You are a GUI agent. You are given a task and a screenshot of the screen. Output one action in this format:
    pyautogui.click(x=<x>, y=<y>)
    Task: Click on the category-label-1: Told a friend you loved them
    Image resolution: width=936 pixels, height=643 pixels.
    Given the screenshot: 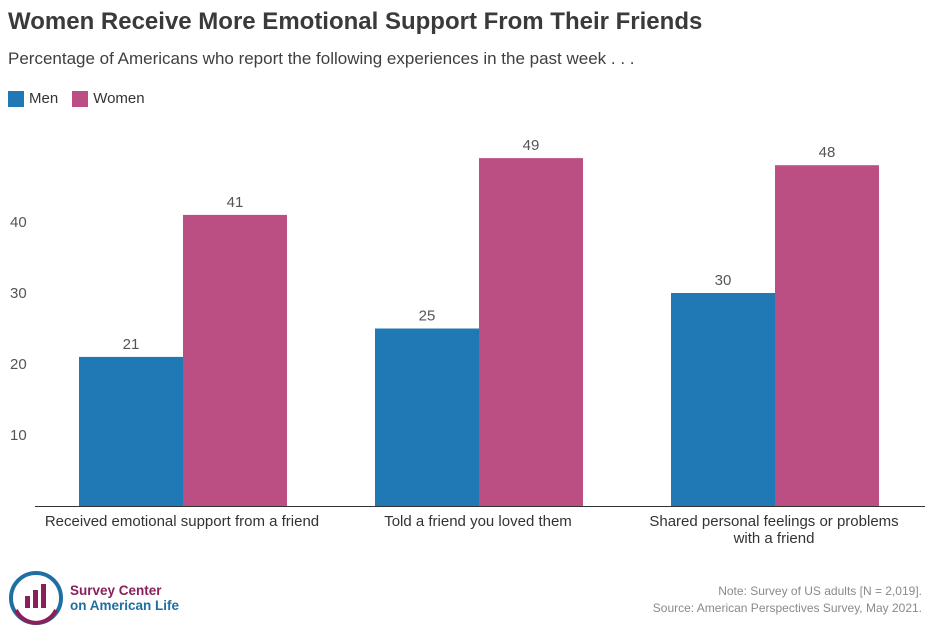 What is the action you would take?
    pyautogui.click(x=478, y=521)
    